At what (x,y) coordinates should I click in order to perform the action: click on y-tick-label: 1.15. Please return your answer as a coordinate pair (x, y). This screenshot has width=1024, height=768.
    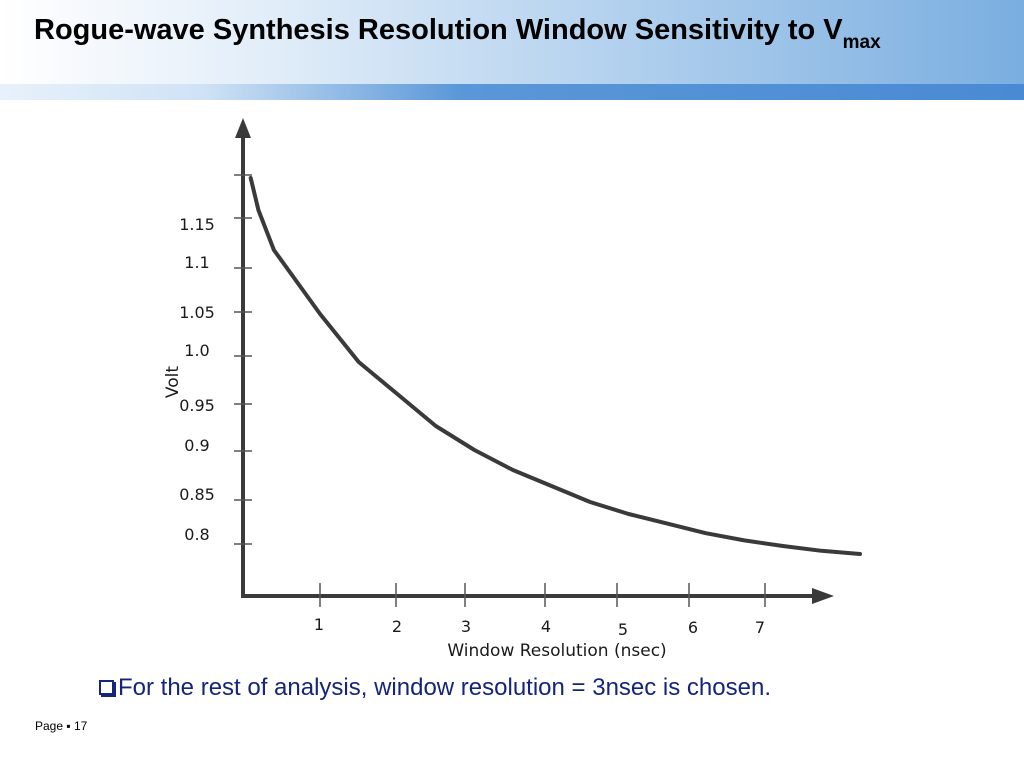
    Looking at the image, I should click on (197, 224).